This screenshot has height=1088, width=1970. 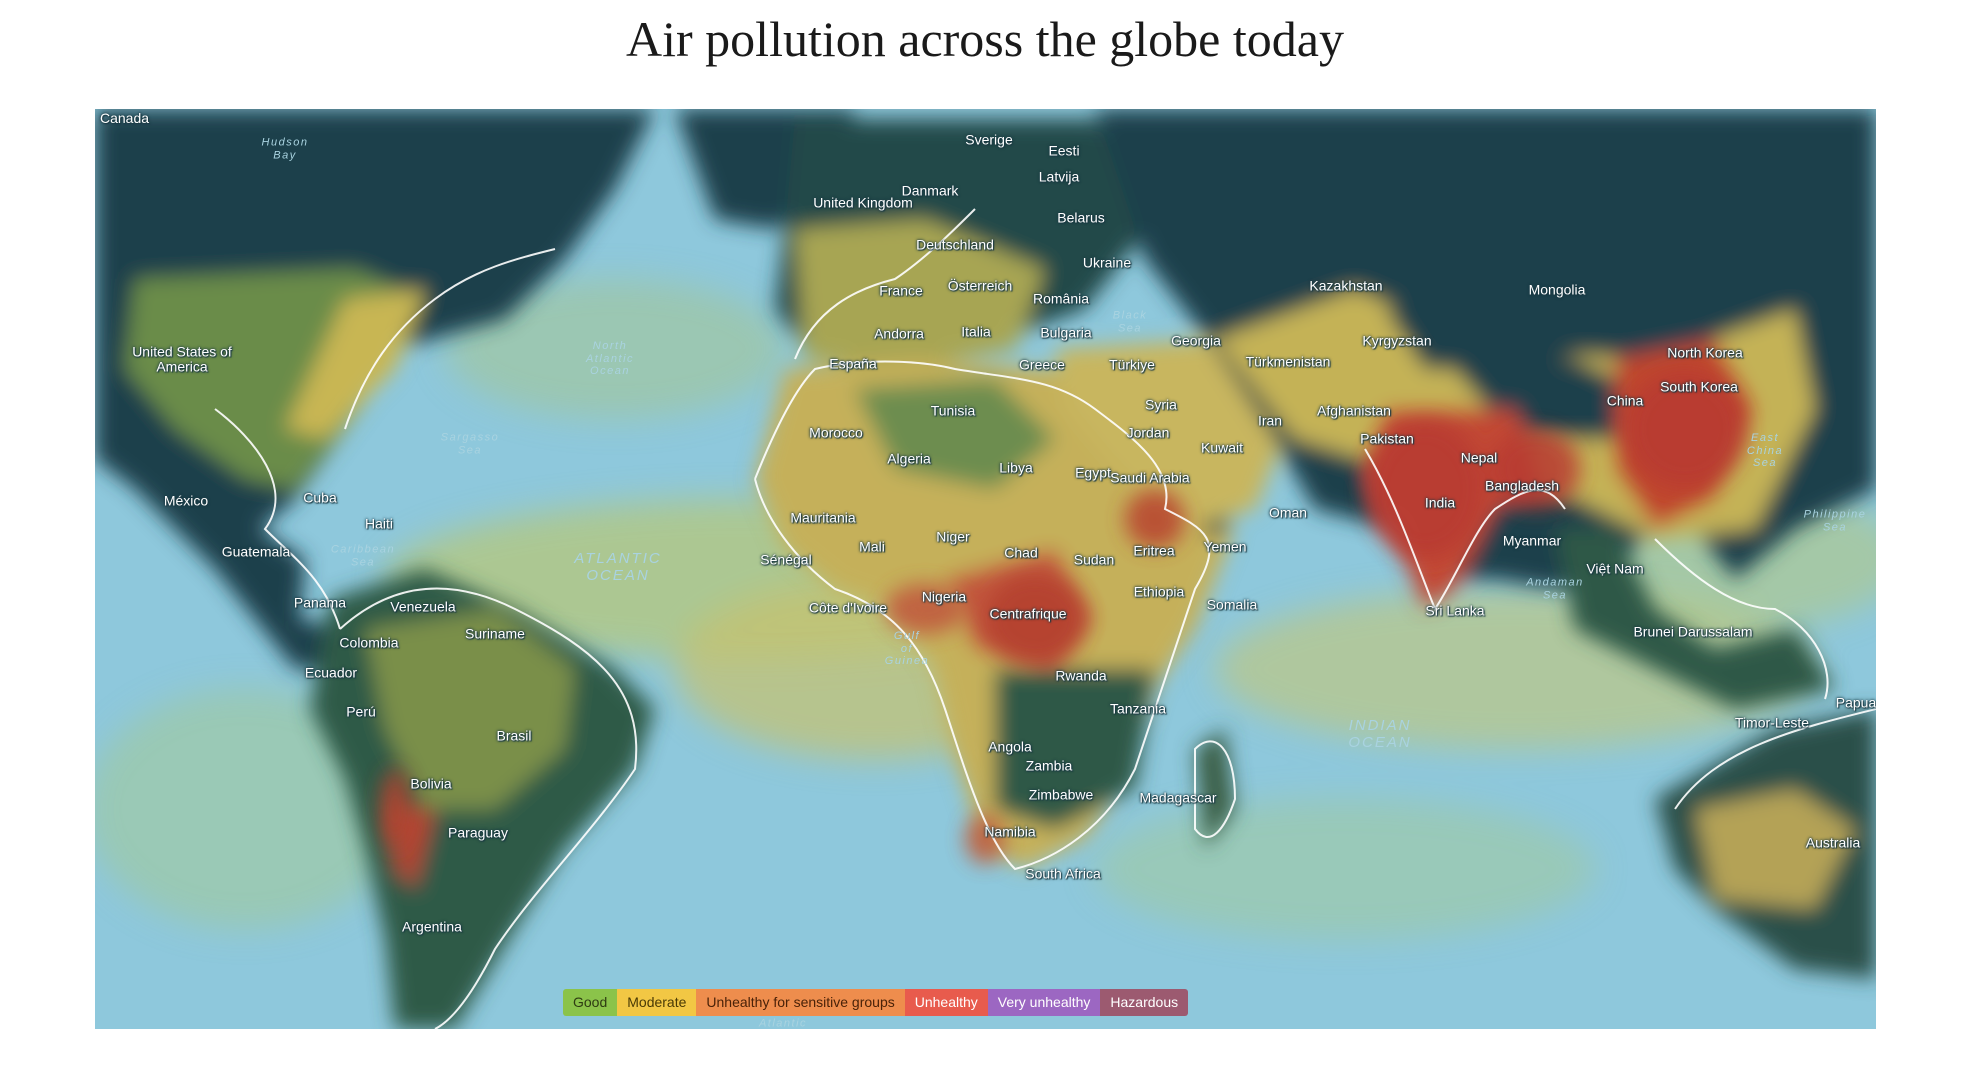 I want to click on ocean-label: Gulf of Guinea, so click(x=907, y=649).